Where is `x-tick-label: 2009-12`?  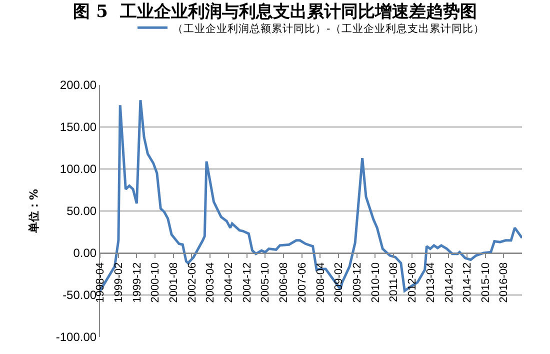
x-tick-label: 2009-12 is located at coordinates (357, 282).